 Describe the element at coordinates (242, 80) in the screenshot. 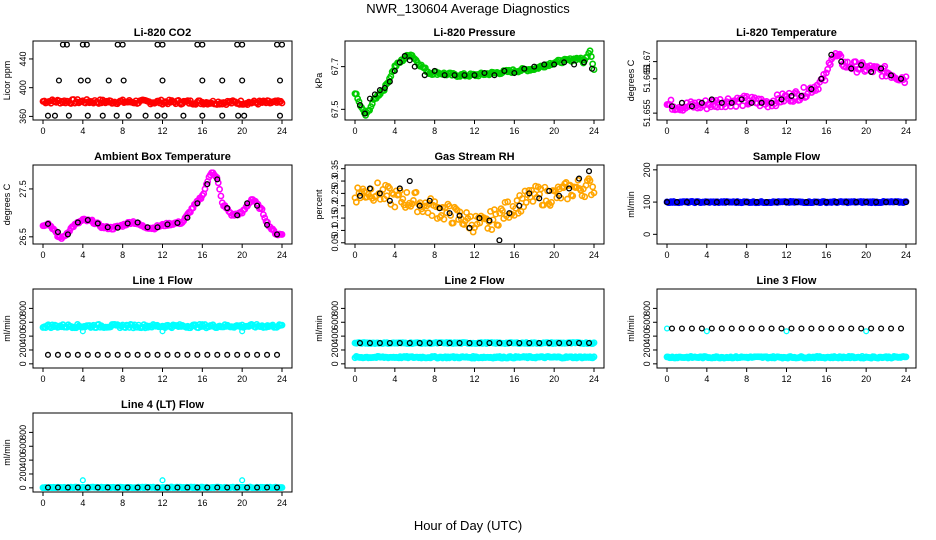

I see `data-point-ref_mid` at that location.